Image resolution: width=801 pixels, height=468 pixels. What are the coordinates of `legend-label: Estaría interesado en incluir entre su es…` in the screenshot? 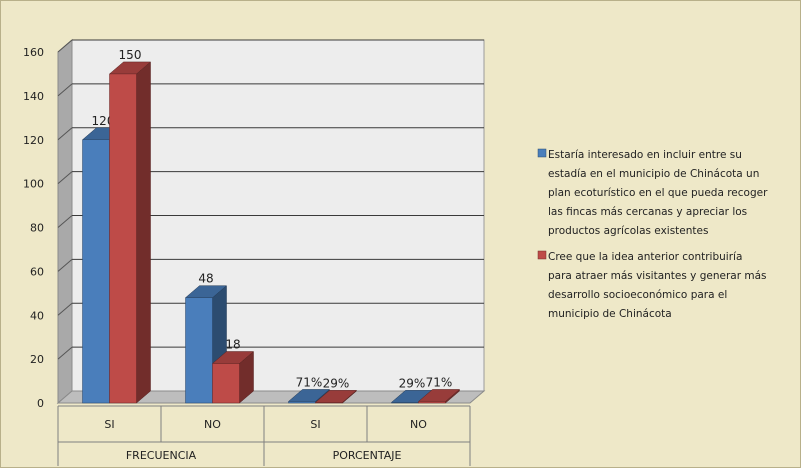 It's located at (658, 193).